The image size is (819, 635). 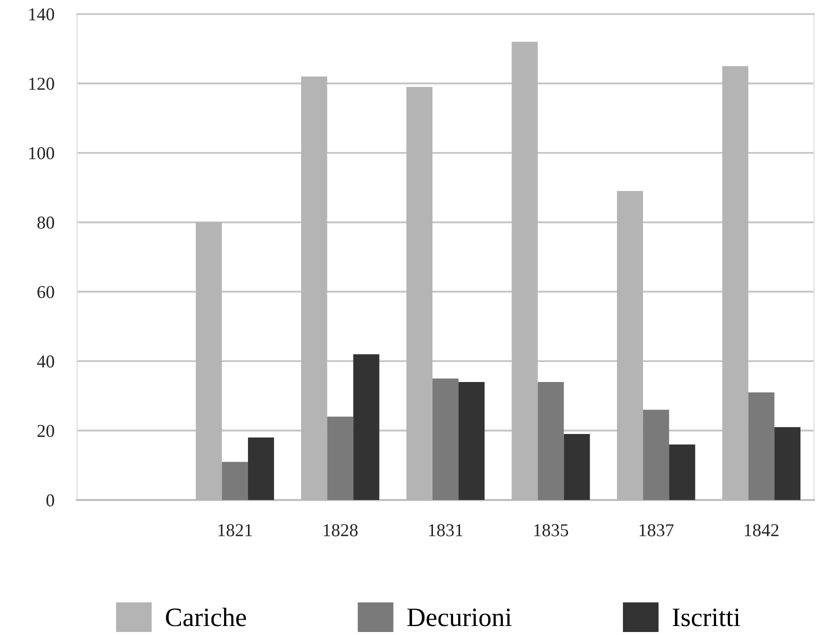 What do you see at coordinates (45, 222) in the screenshot?
I see `y-tick-label: 80` at bounding box center [45, 222].